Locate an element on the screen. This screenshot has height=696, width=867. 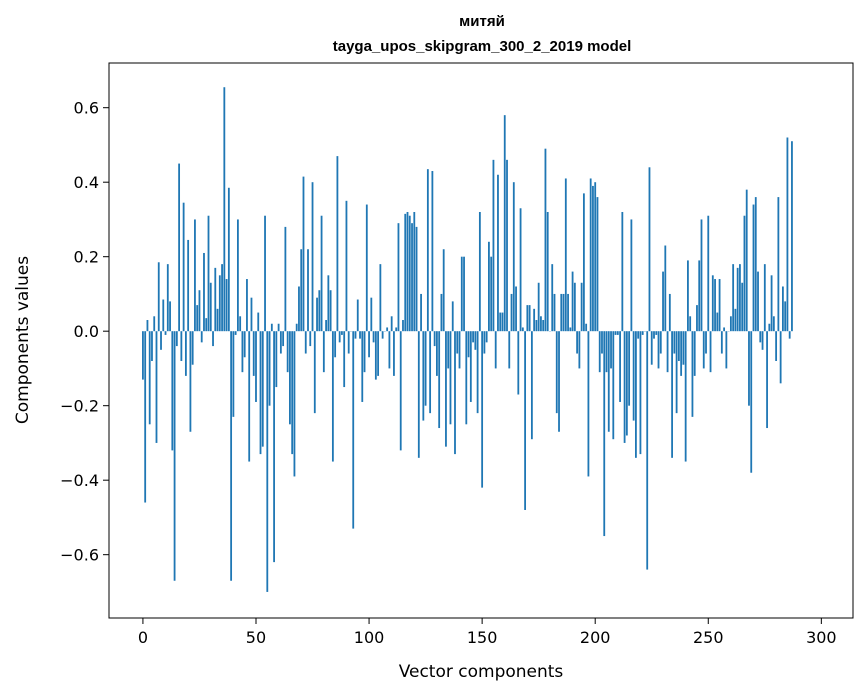
y-ticks-group: −0.6 −0.4 −0.2 0.0 0.2 0.4 0.6 is located at coordinates (84, 332).